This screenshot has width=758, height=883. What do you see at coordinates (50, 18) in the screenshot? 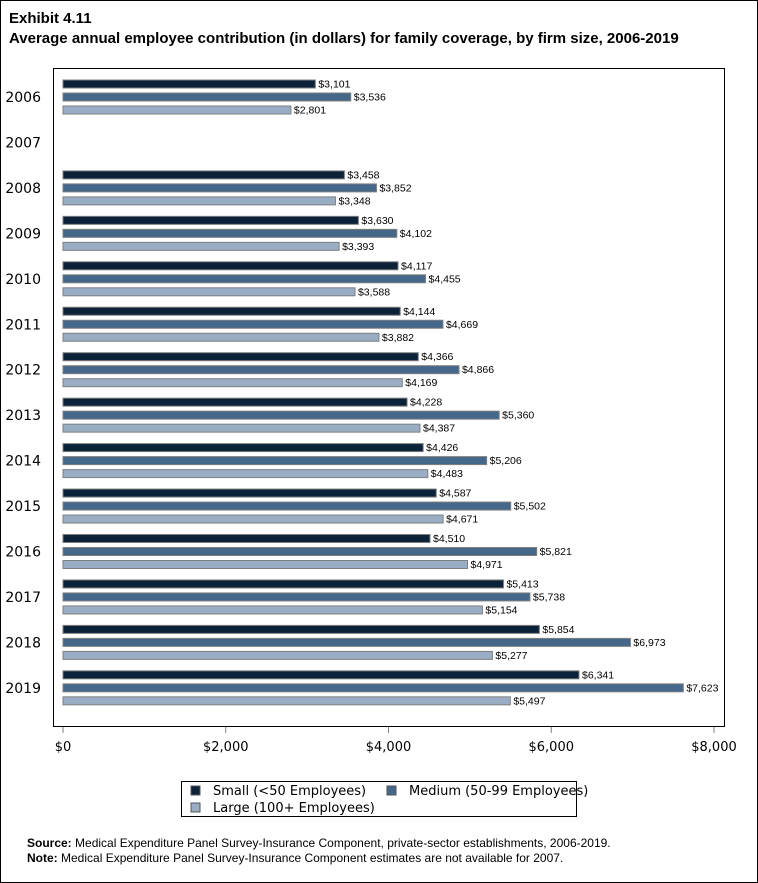
I see `exhibit-label: Exhibit 4.11` at bounding box center [50, 18].